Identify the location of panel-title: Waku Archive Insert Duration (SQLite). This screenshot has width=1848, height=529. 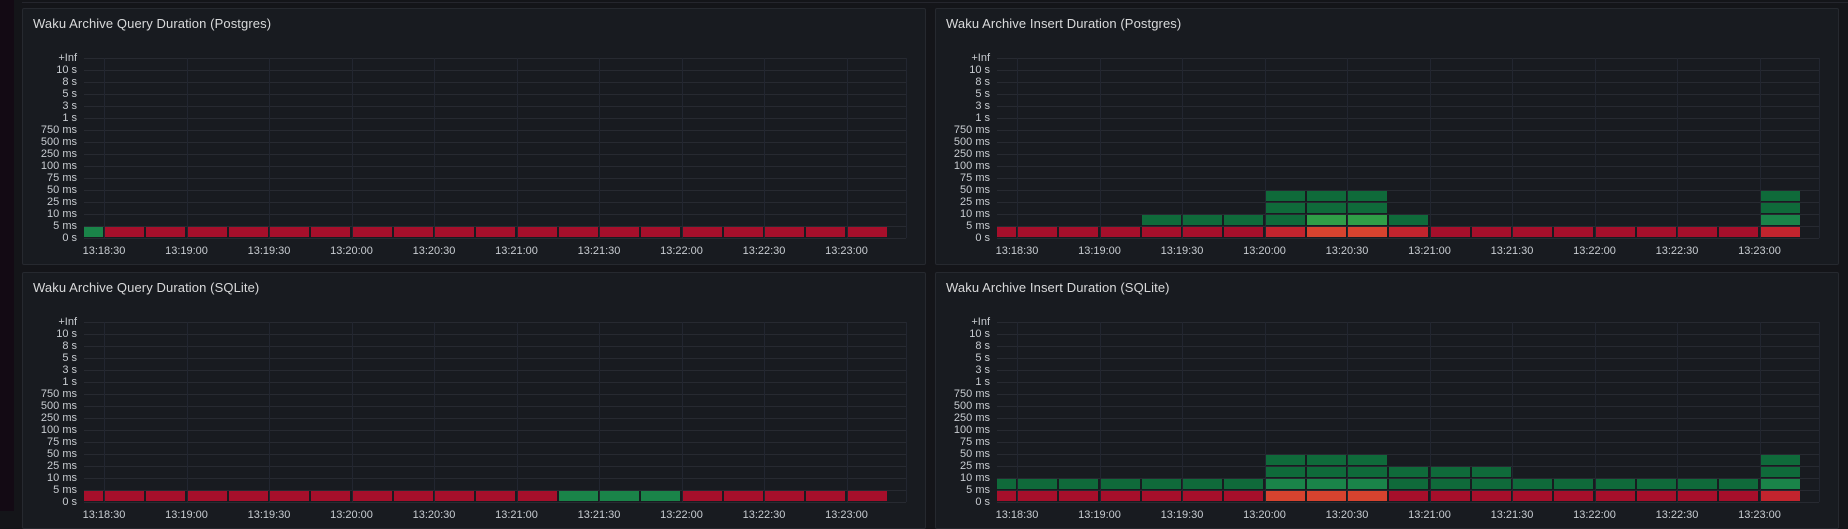
(1058, 287).